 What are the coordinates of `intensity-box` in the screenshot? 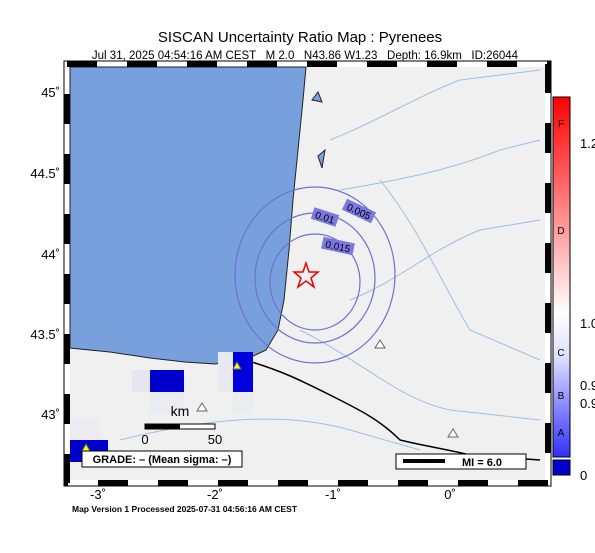 It's located at (461, 461).